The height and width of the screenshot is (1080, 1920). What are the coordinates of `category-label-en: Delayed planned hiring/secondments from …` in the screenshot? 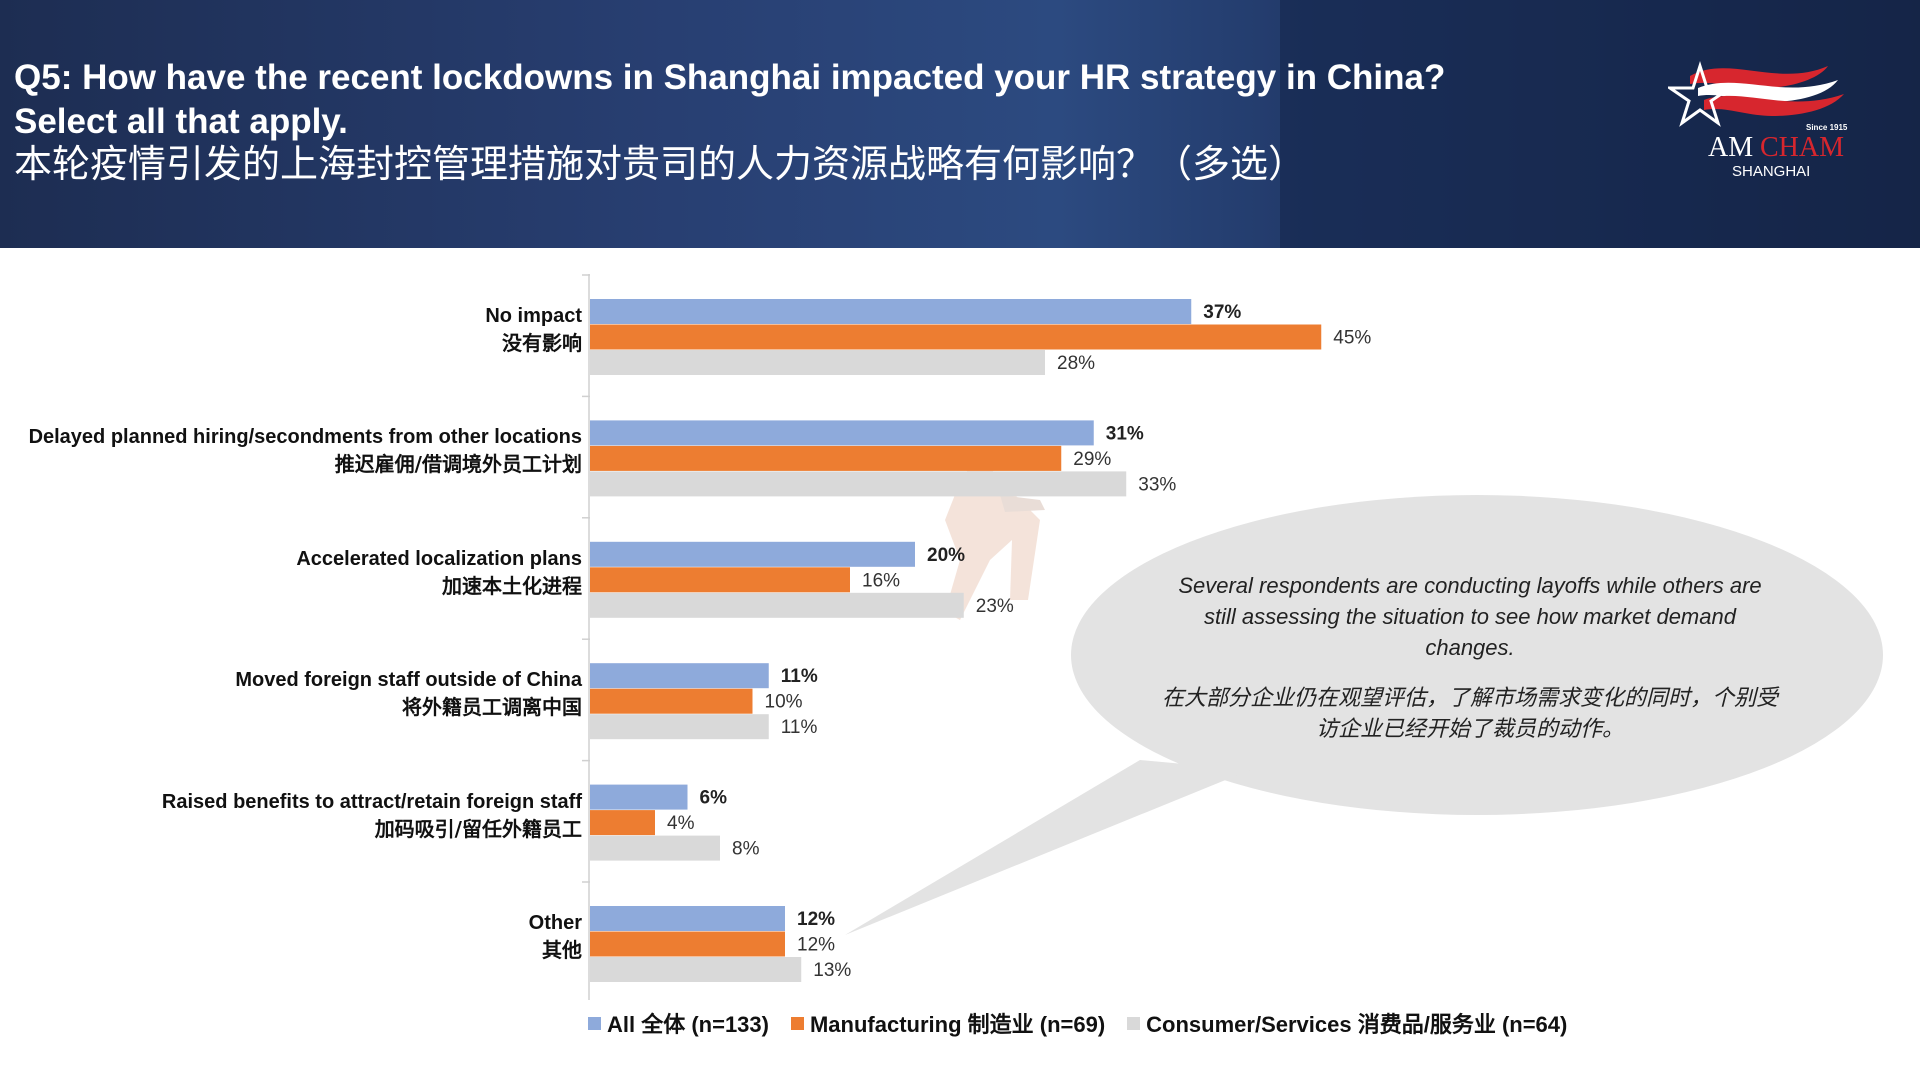 It's located at (305, 437).